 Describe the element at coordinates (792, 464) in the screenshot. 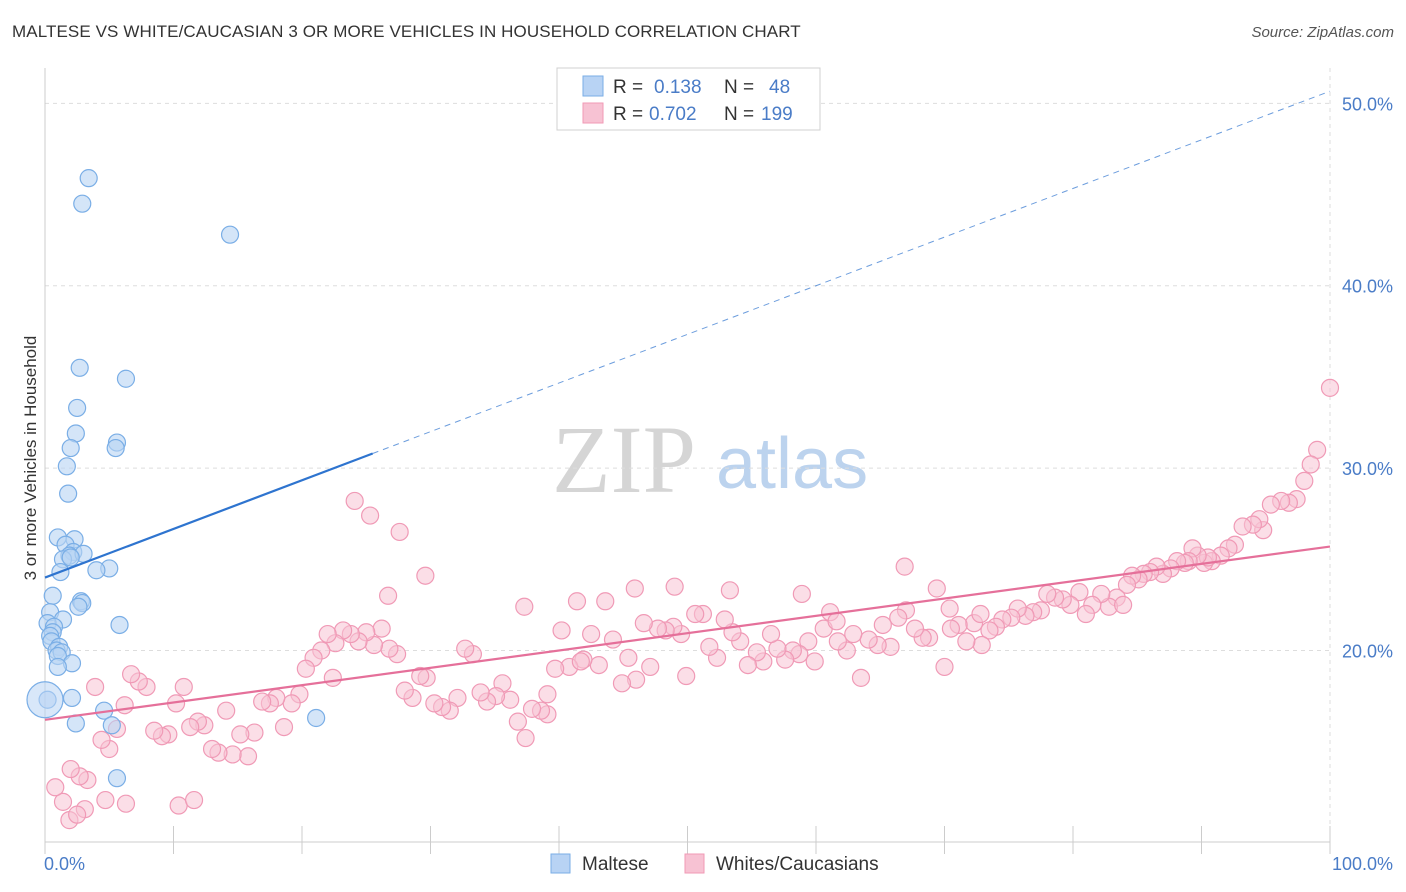

I see `watermark-atlas: atlas` at that location.